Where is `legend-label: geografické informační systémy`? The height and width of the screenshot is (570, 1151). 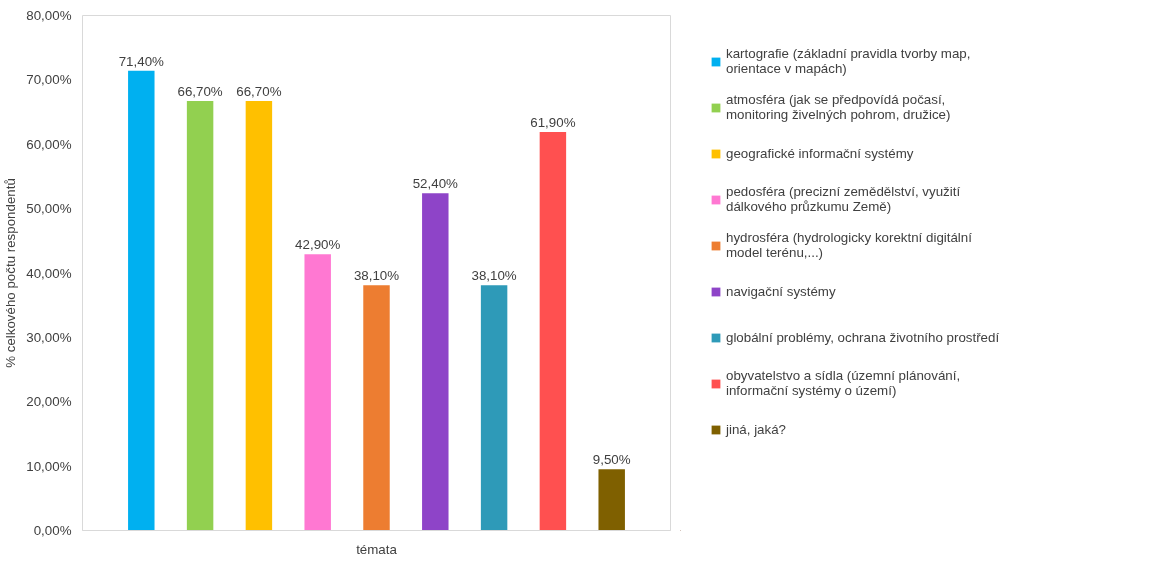 legend-label: geografické informační systémy is located at coordinates (820, 153).